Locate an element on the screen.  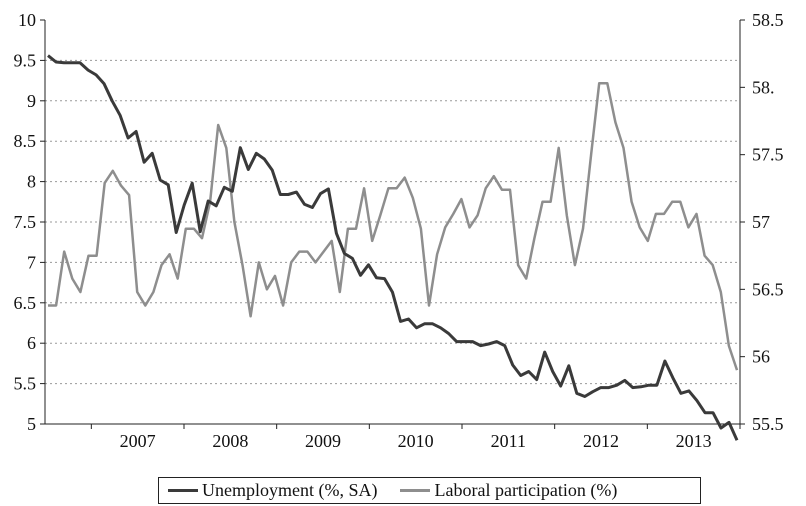
left-tick-label: 5 is located at coordinates (31, 424).